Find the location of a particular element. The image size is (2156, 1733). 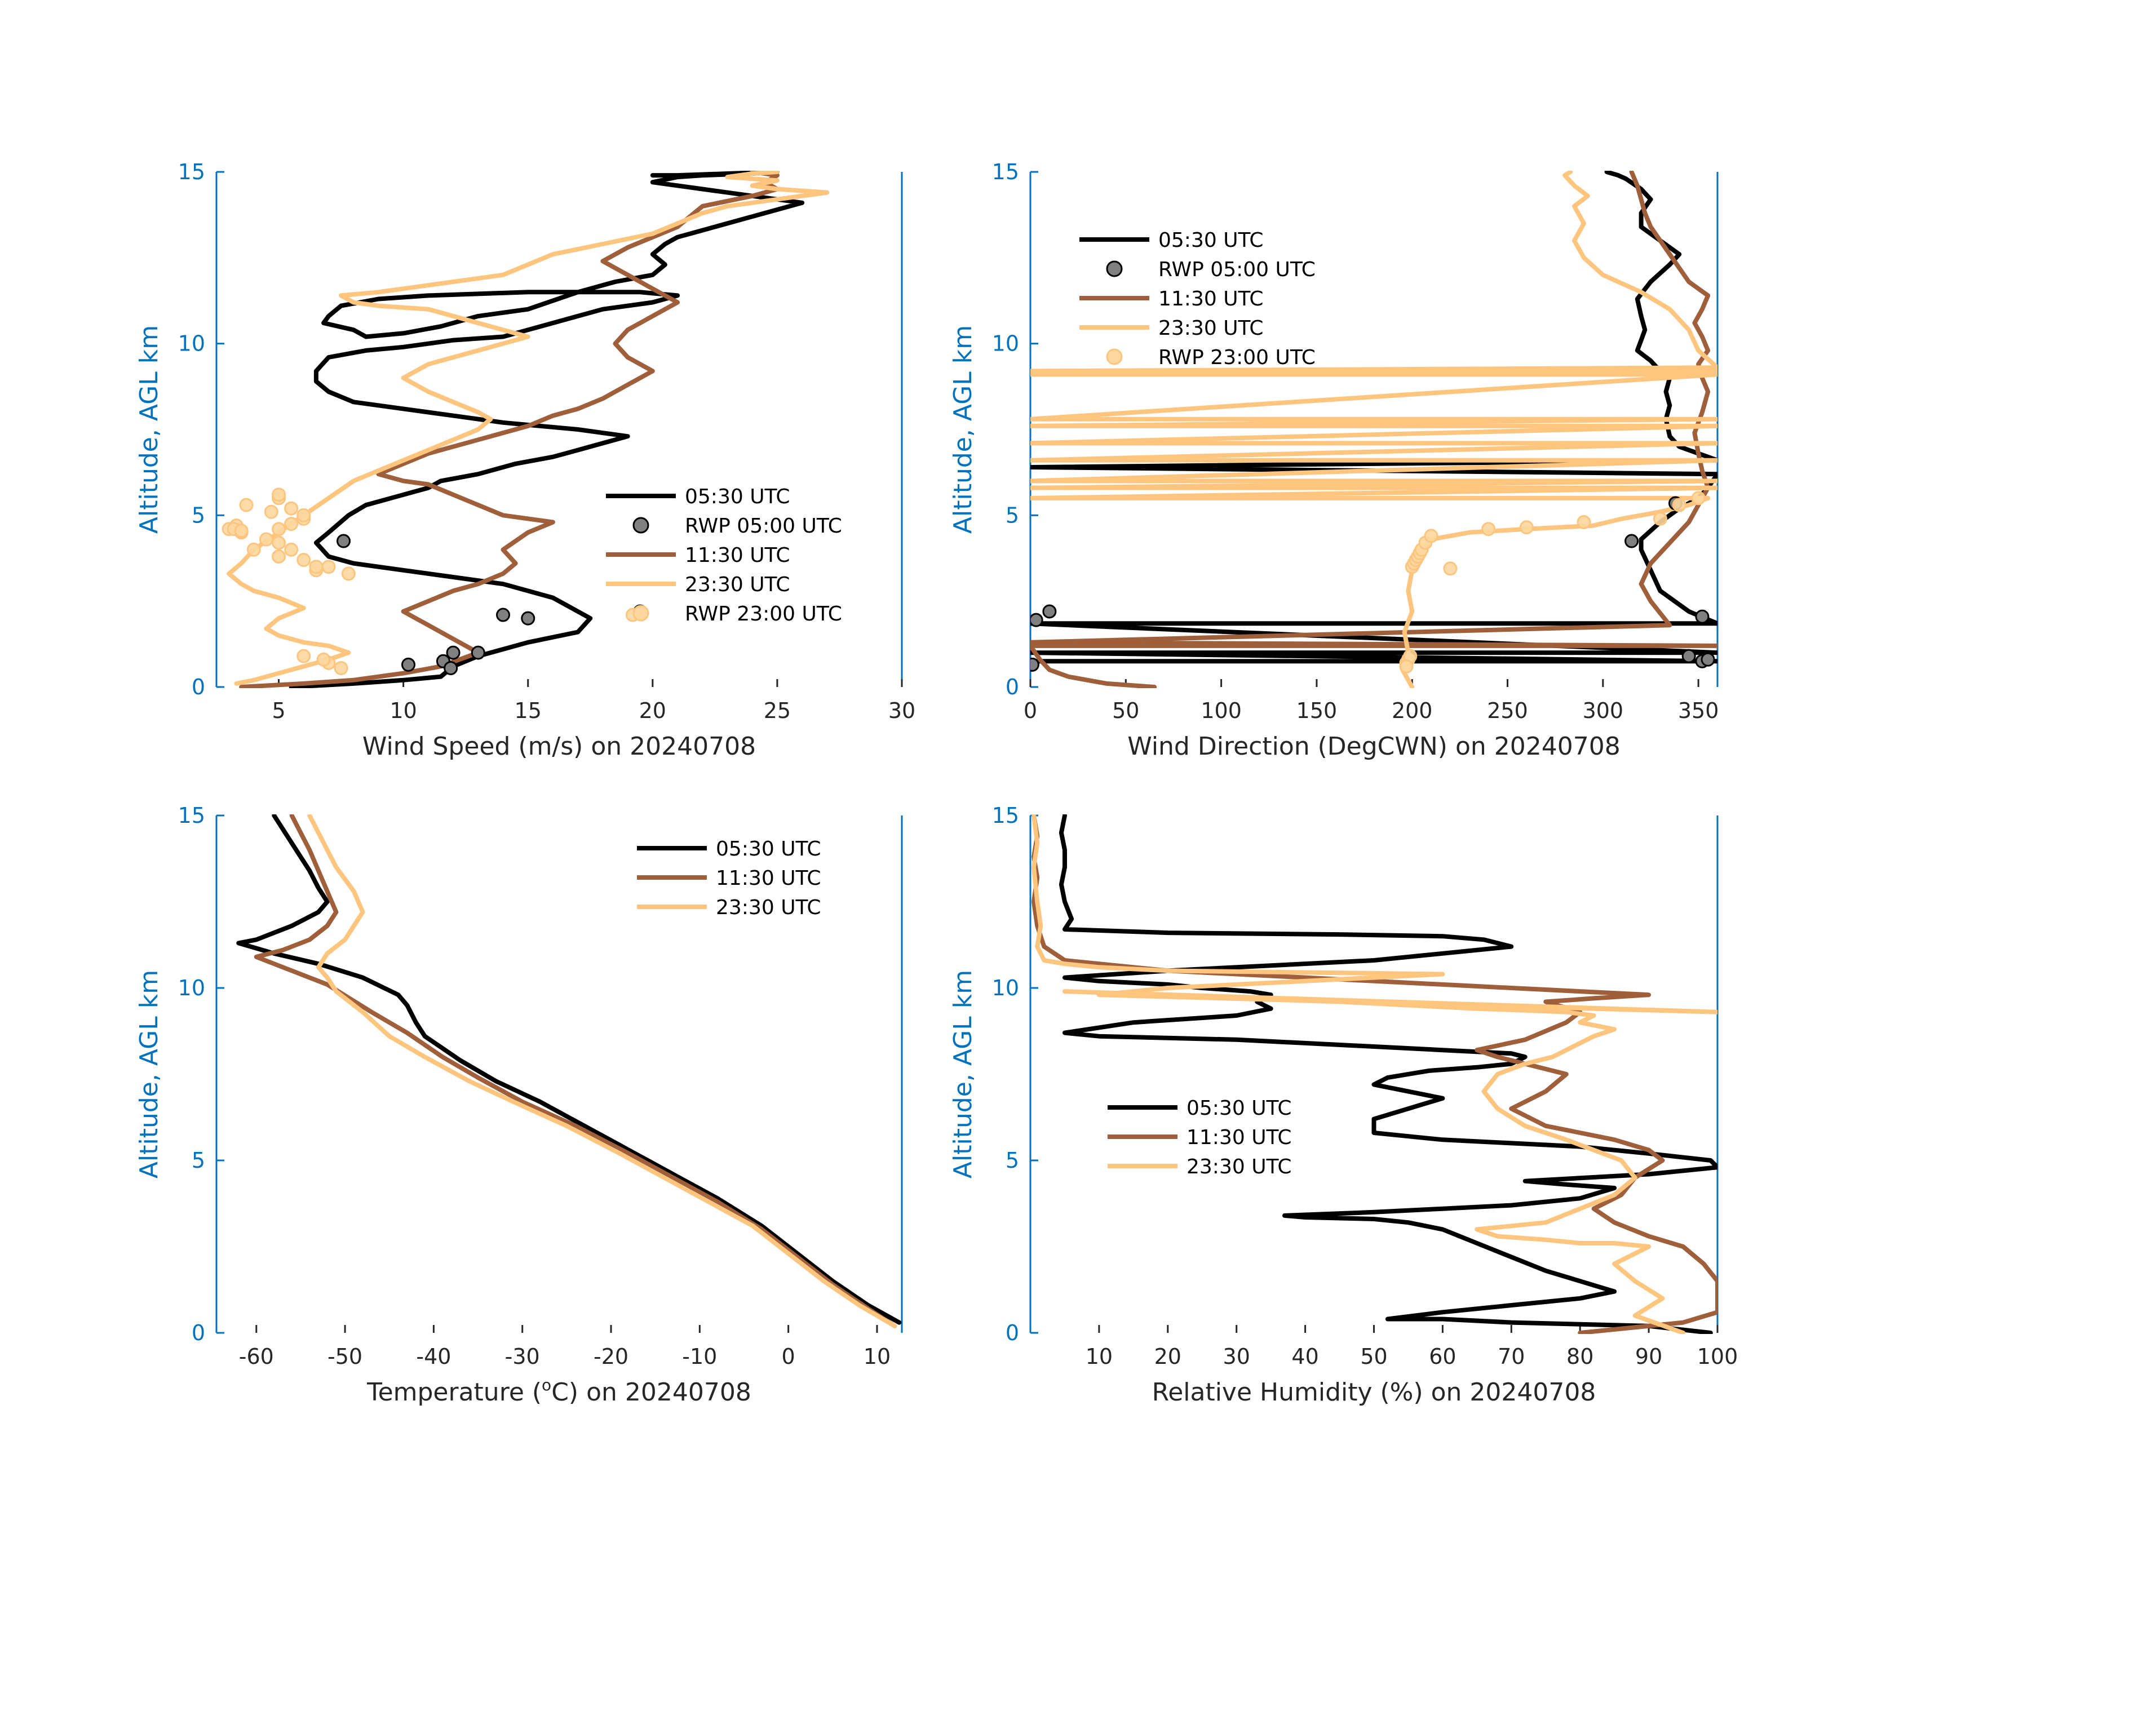

x-tick-label: 250 is located at coordinates (1508, 710).